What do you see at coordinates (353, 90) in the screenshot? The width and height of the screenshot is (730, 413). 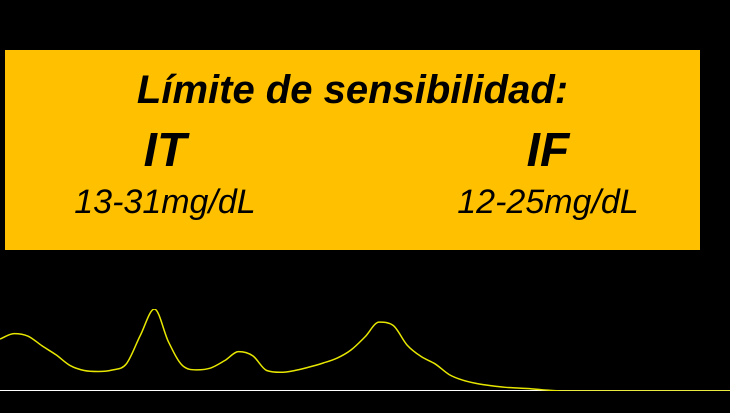 I see `chart-title: Límite de sensibilidad:` at bounding box center [353, 90].